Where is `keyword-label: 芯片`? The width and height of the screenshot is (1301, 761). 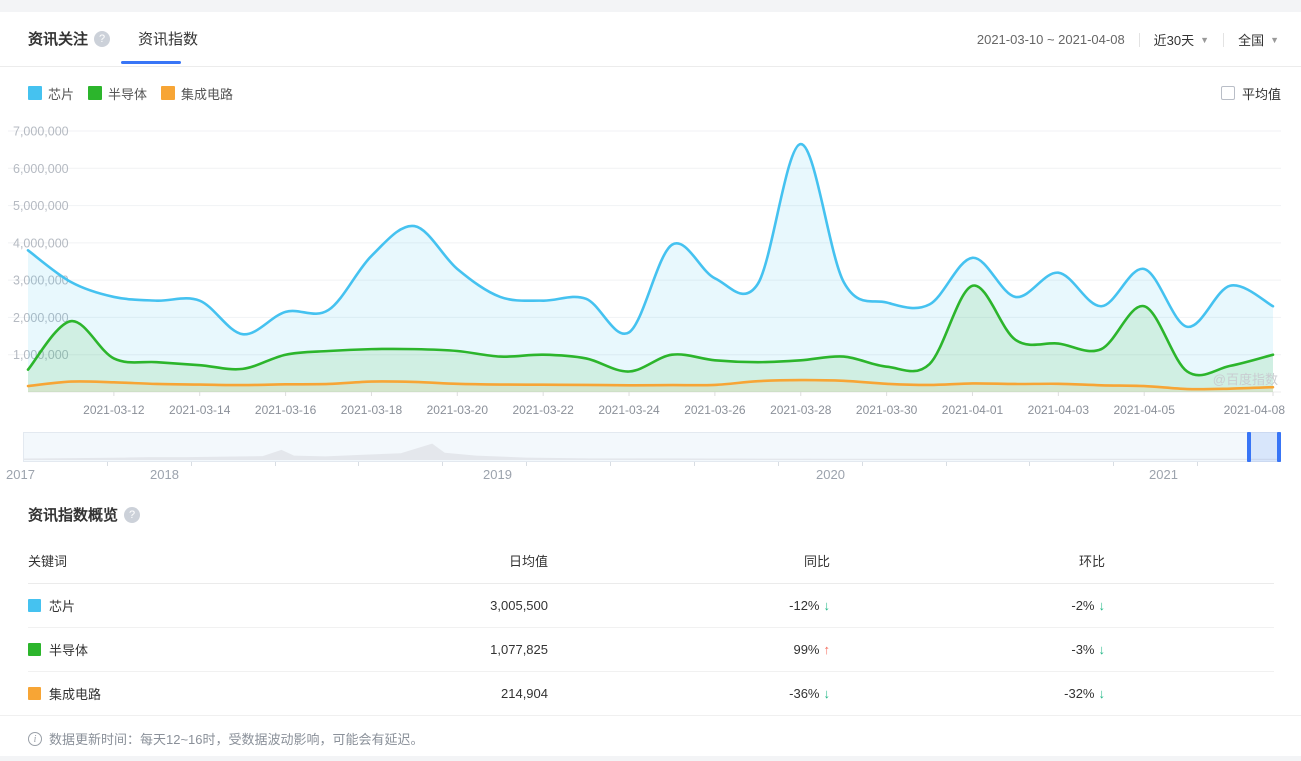 keyword-label: 芯片 is located at coordinates (62, 606).